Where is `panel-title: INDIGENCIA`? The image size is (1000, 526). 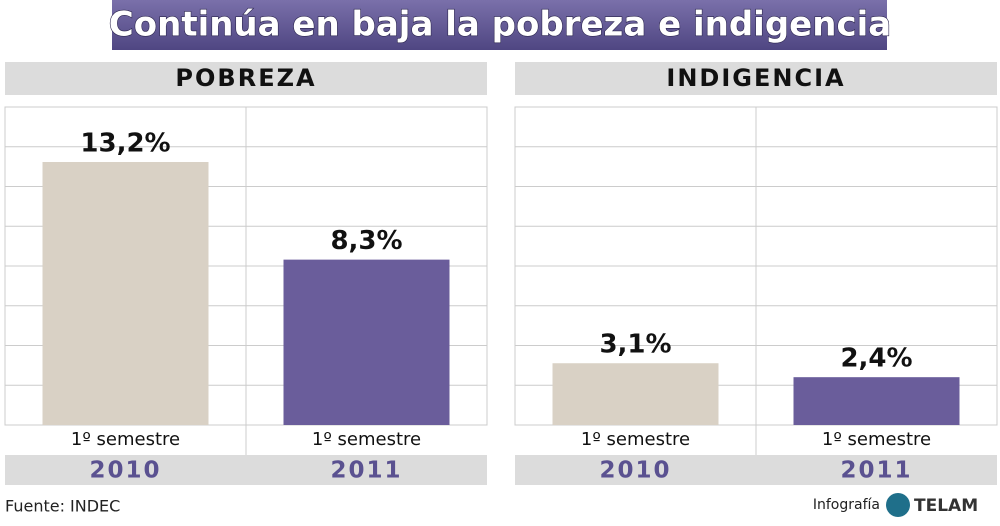 panel-title: INDIGENCIA is located at coordinates (755, 78).